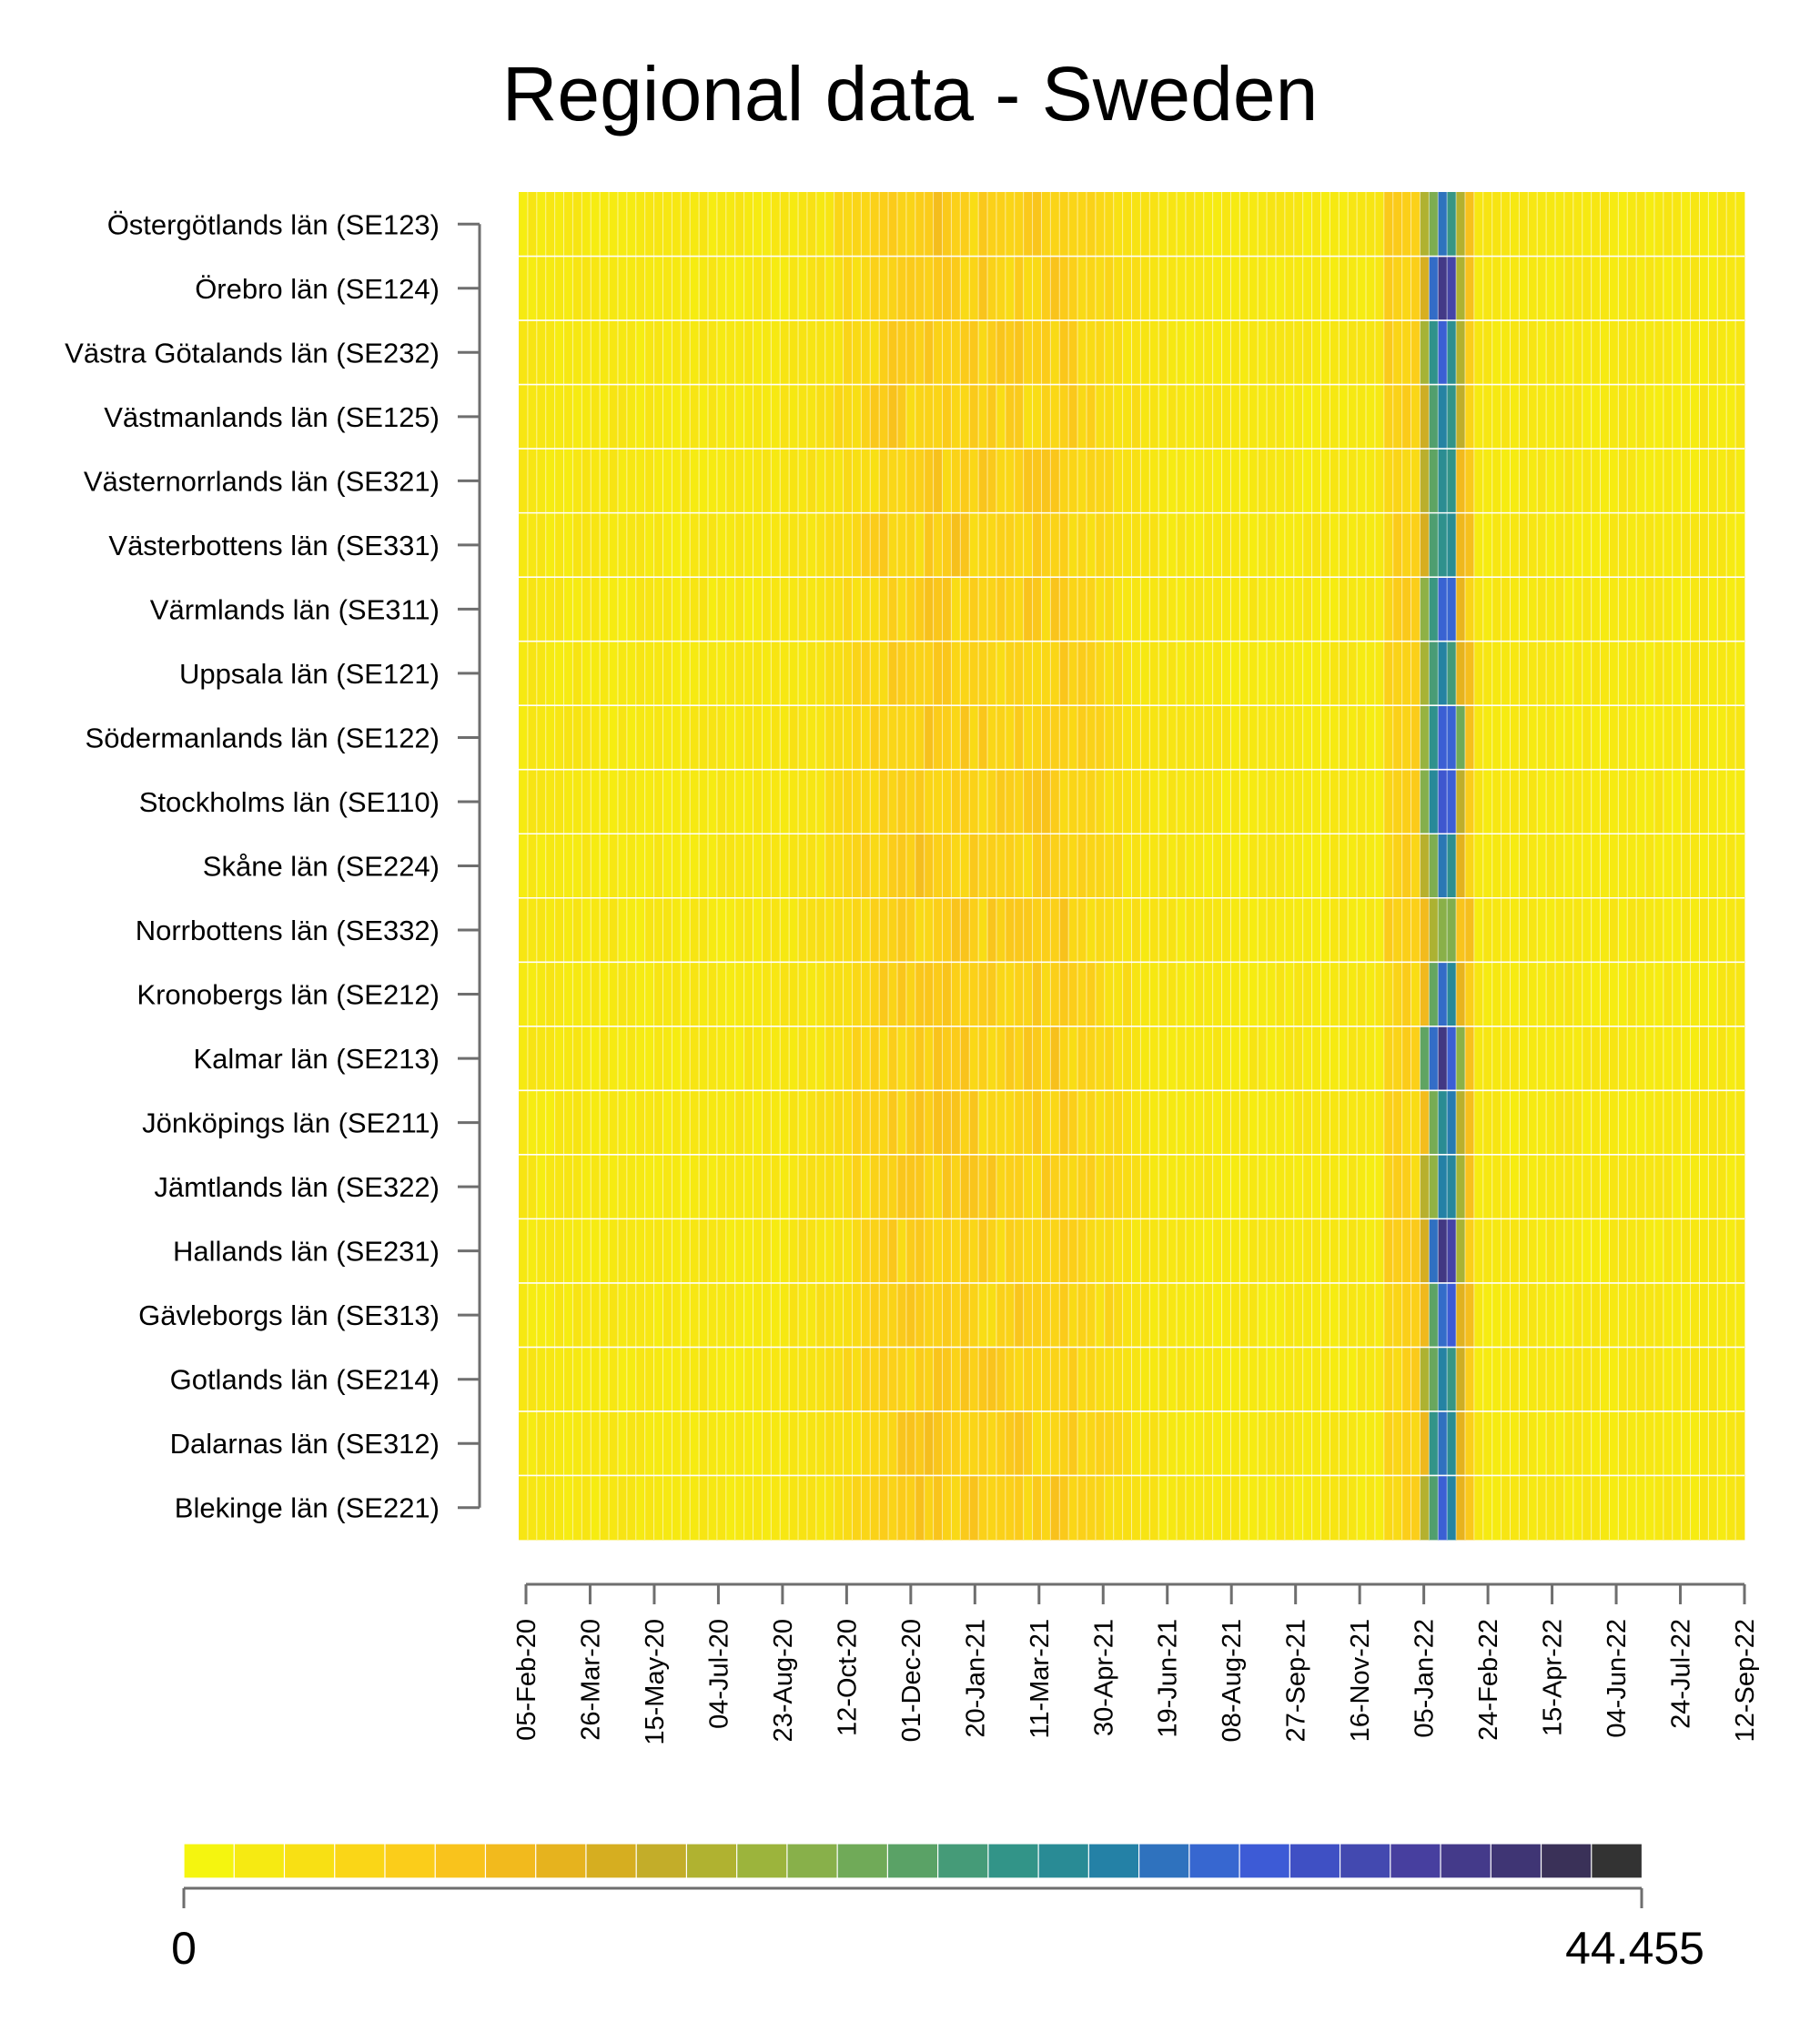 The image size is (1820, 2022). I want to click on date-tick-label: 05-Jan-22, so click(1425, 1678).